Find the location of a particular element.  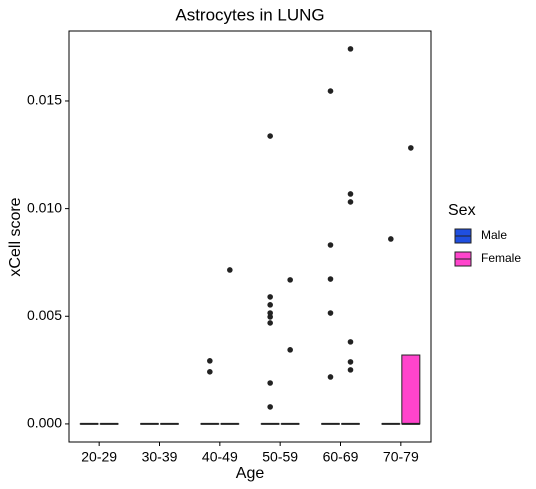

box is located at coordinates (411, 389).